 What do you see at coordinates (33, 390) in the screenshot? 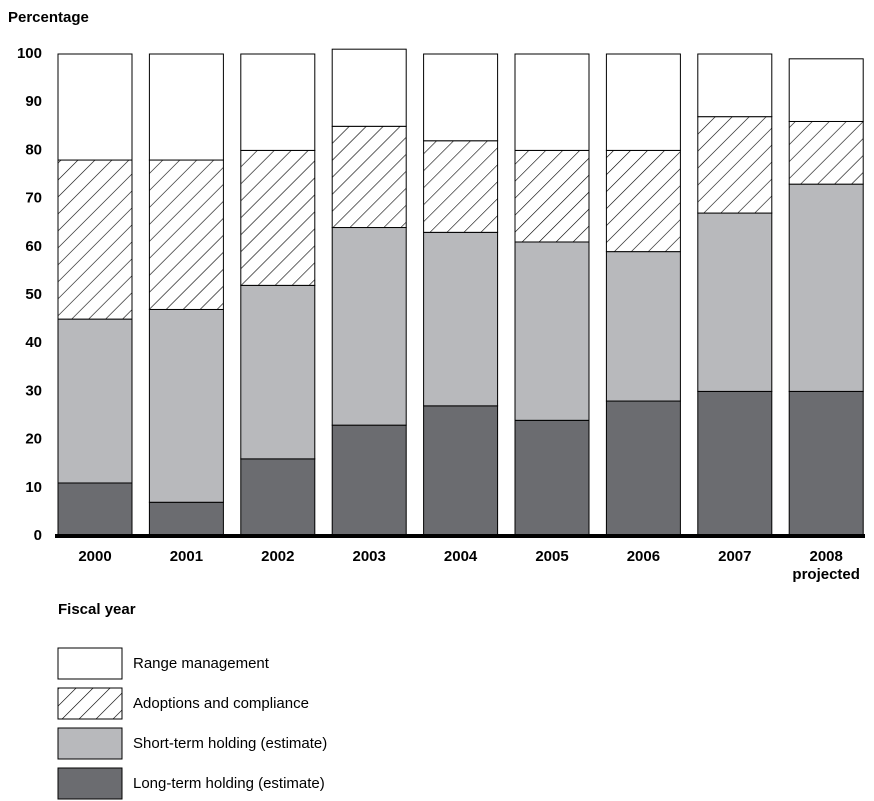
I see `y-tick-label: 30` at bounding box center [33, 390].